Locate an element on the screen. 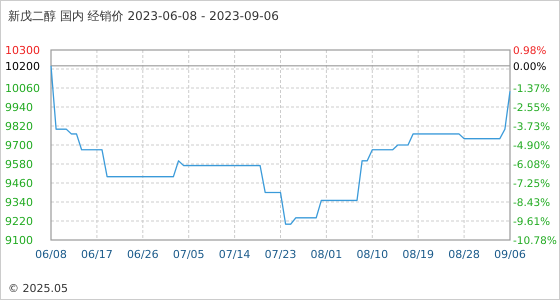  y2-tick-label: -7.25% is located at coordinates (531, 184).